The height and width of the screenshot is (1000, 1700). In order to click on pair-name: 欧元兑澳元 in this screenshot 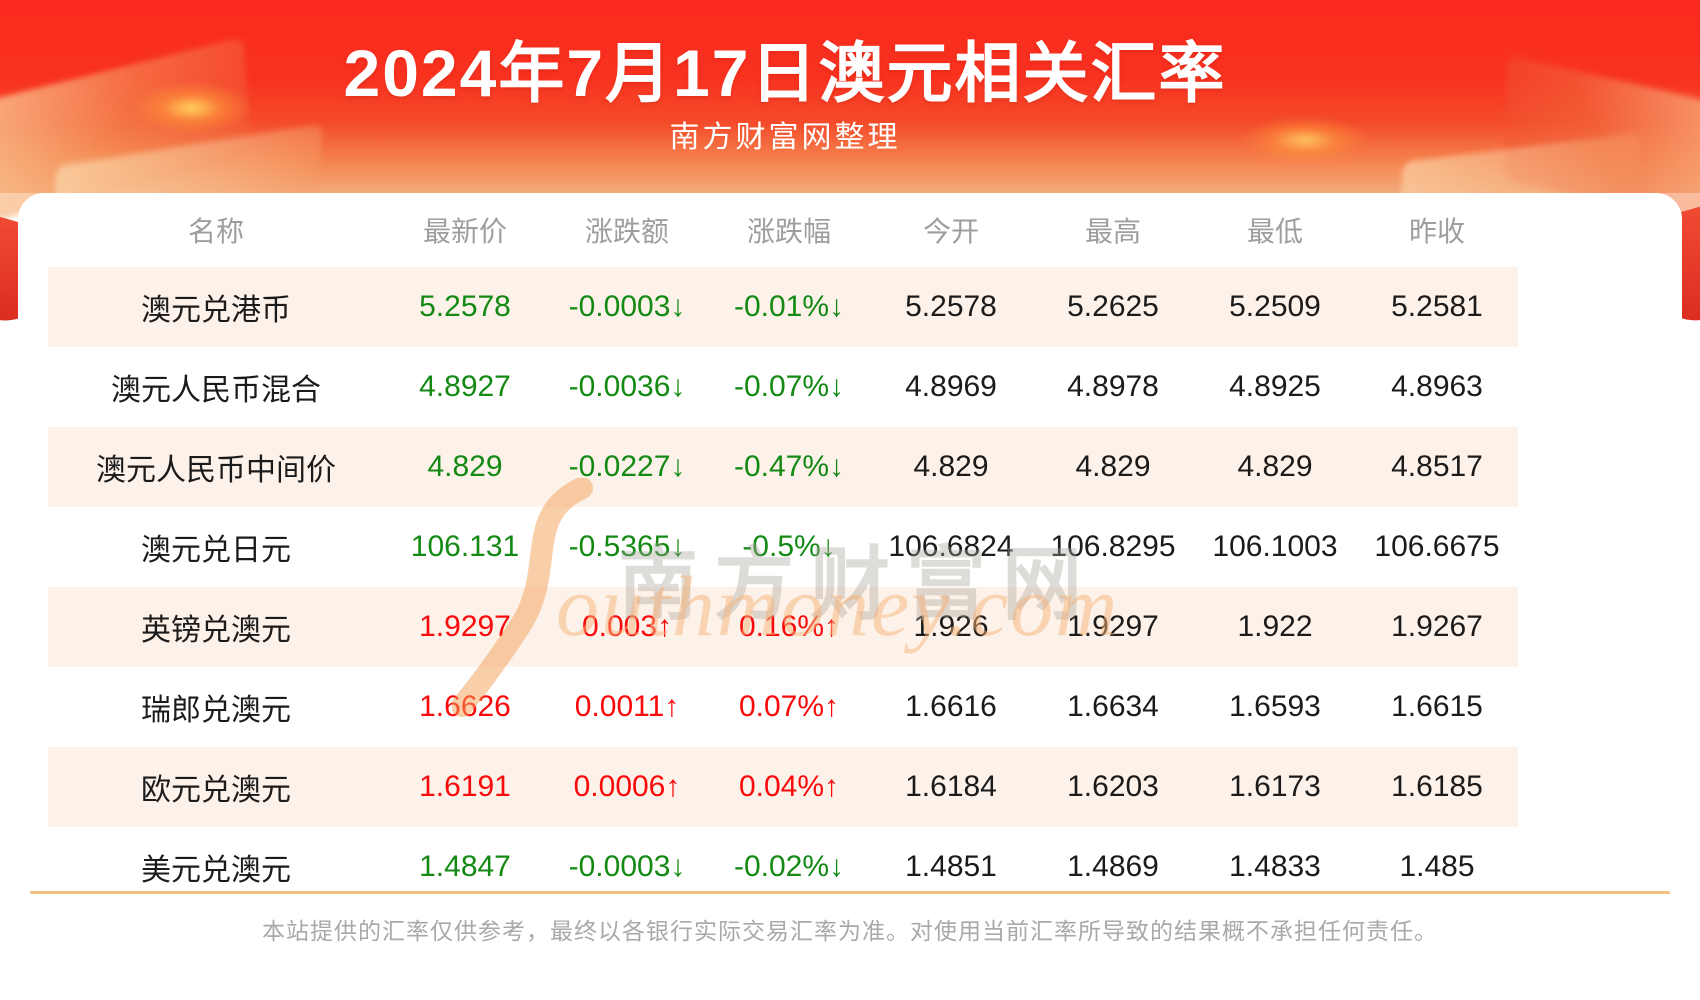, I will do `click(216, 787)`.